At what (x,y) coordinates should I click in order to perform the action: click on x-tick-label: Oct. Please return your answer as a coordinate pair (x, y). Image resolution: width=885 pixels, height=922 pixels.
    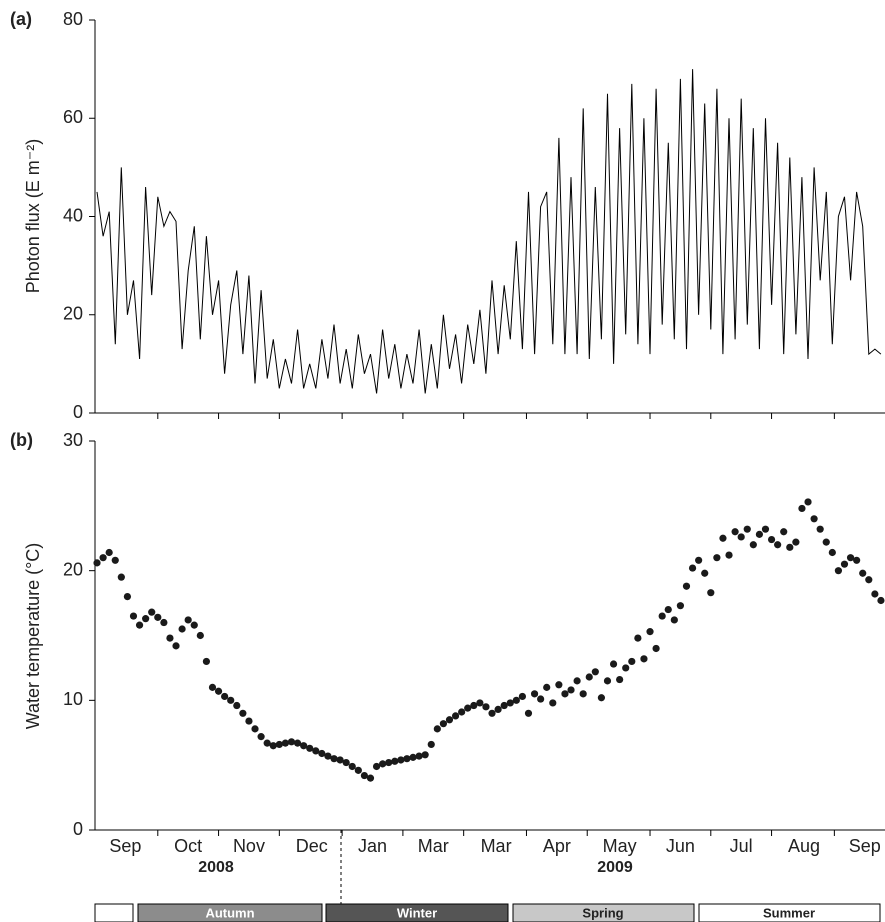
    Looking at the image, I should click on (188, 846).